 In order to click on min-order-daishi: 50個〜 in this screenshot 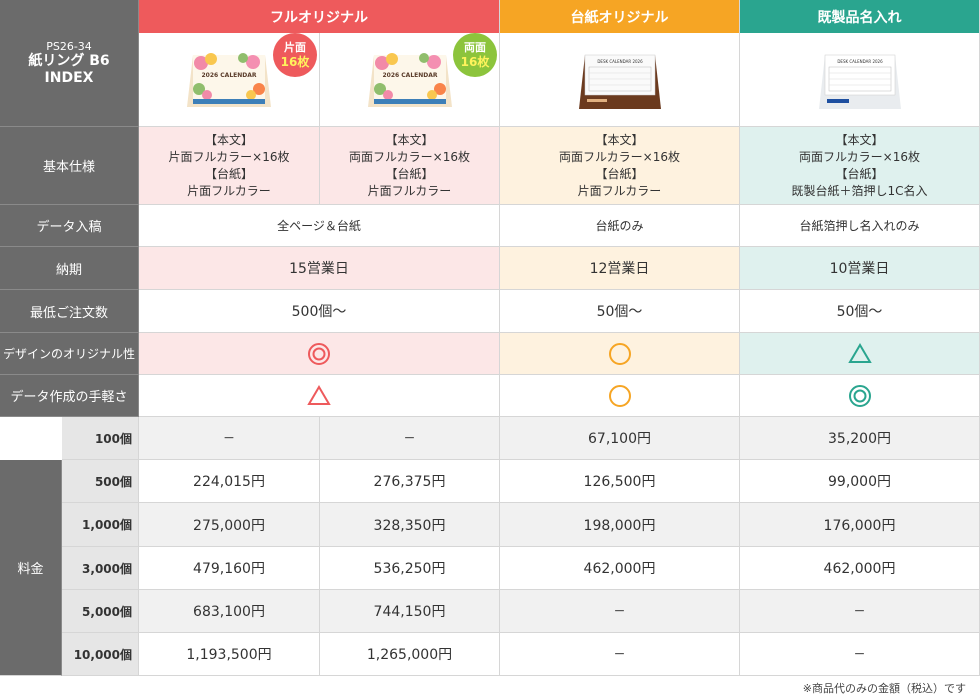, I will do `click(620, 311)`.